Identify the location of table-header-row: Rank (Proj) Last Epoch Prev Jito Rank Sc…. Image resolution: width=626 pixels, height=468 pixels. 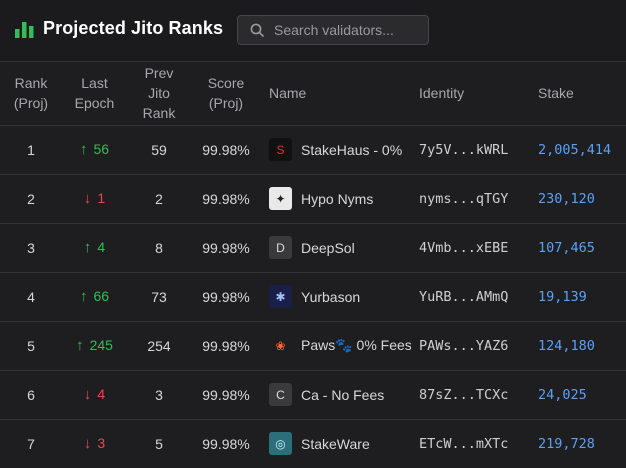
(313, 94).